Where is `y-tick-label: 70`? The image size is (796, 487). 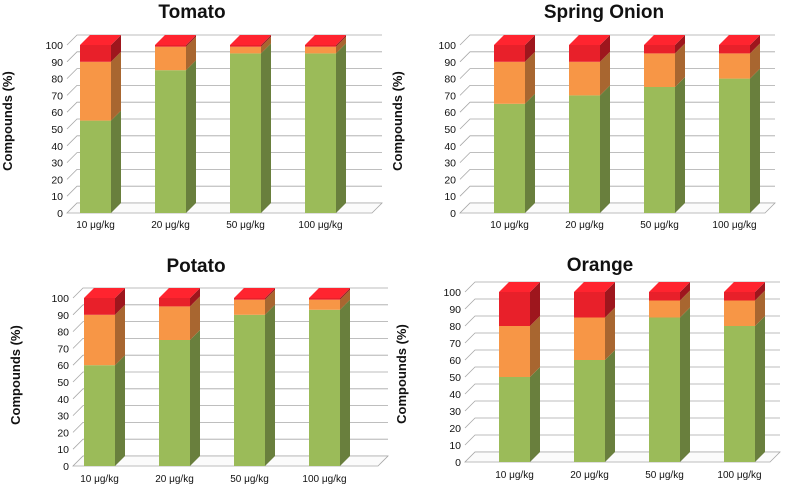 y-tick-label: 70 is located at coordinates (450, 96).